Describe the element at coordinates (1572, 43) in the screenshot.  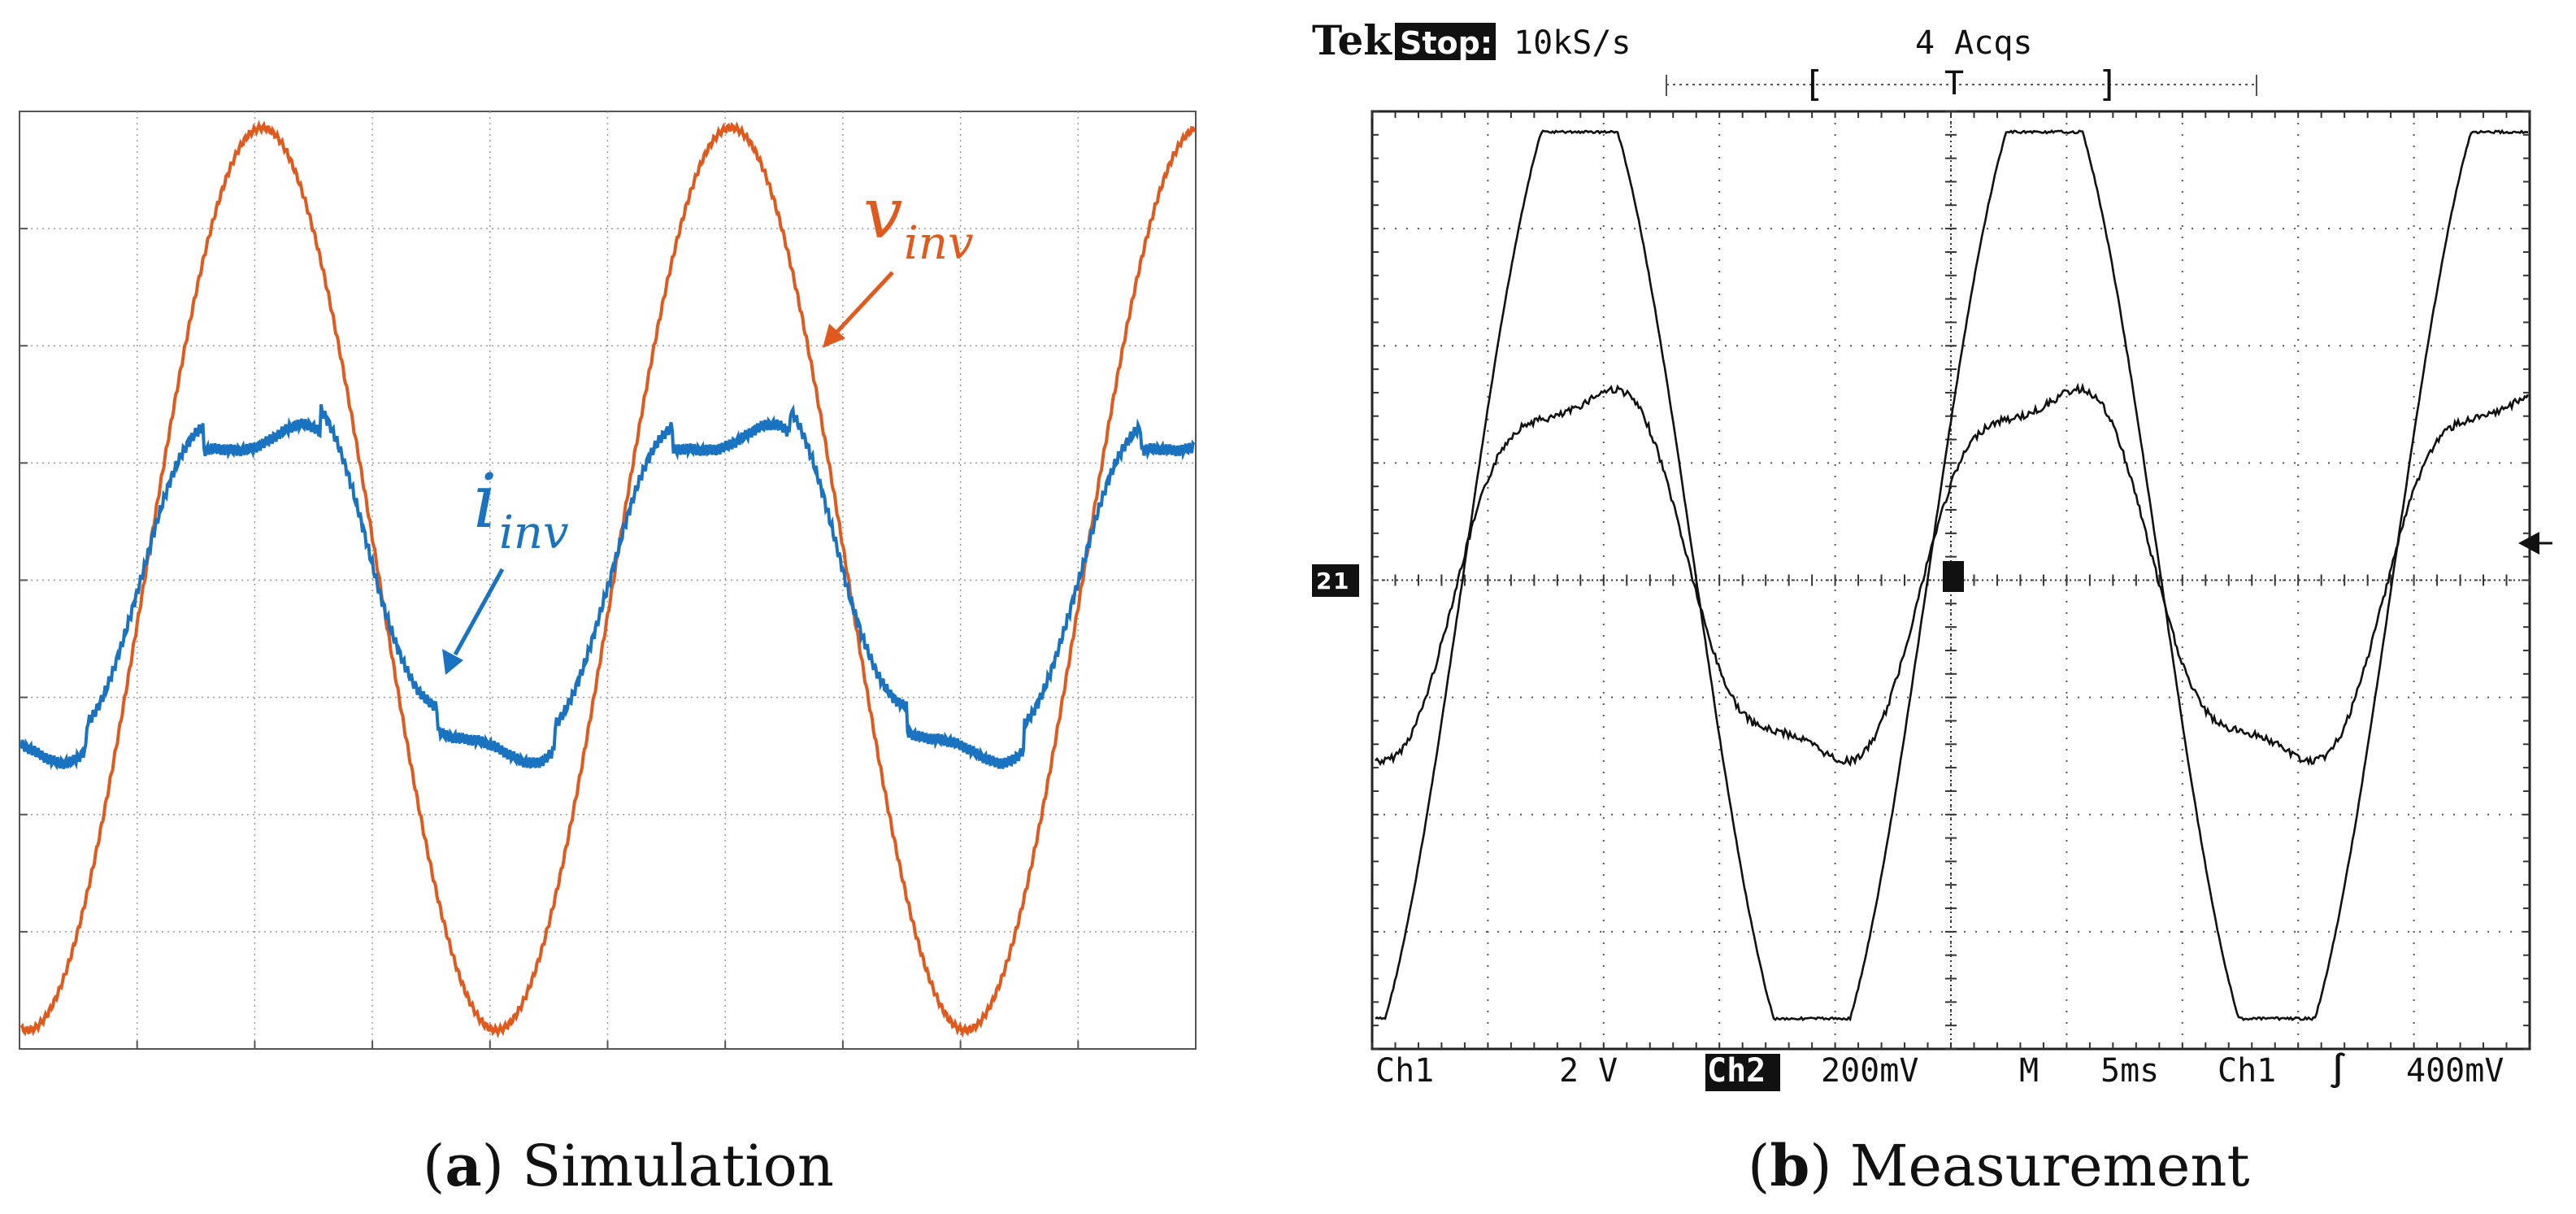
I see `scope-sample-rate: 10kS/s` at that location.